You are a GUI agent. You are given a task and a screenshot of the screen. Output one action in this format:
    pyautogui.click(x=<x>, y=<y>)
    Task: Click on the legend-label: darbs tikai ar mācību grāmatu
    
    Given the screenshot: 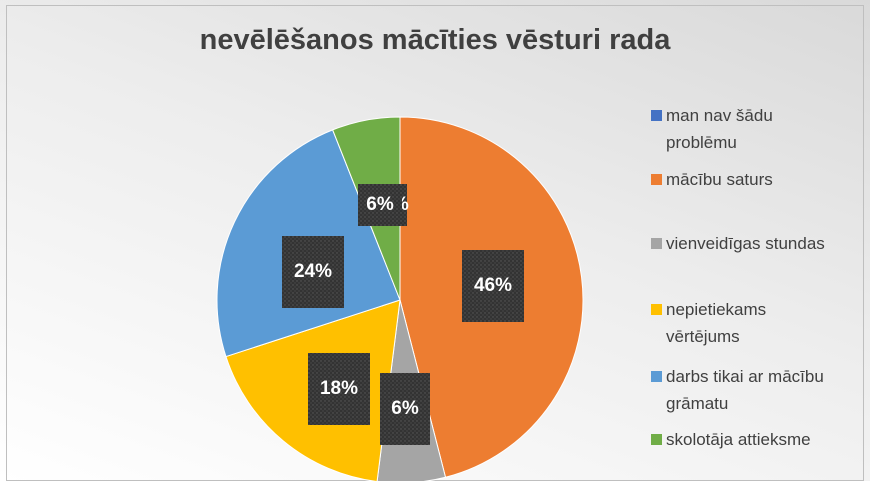 What is the action you would take?
    pyautogui.click(x=745, y=390)
    